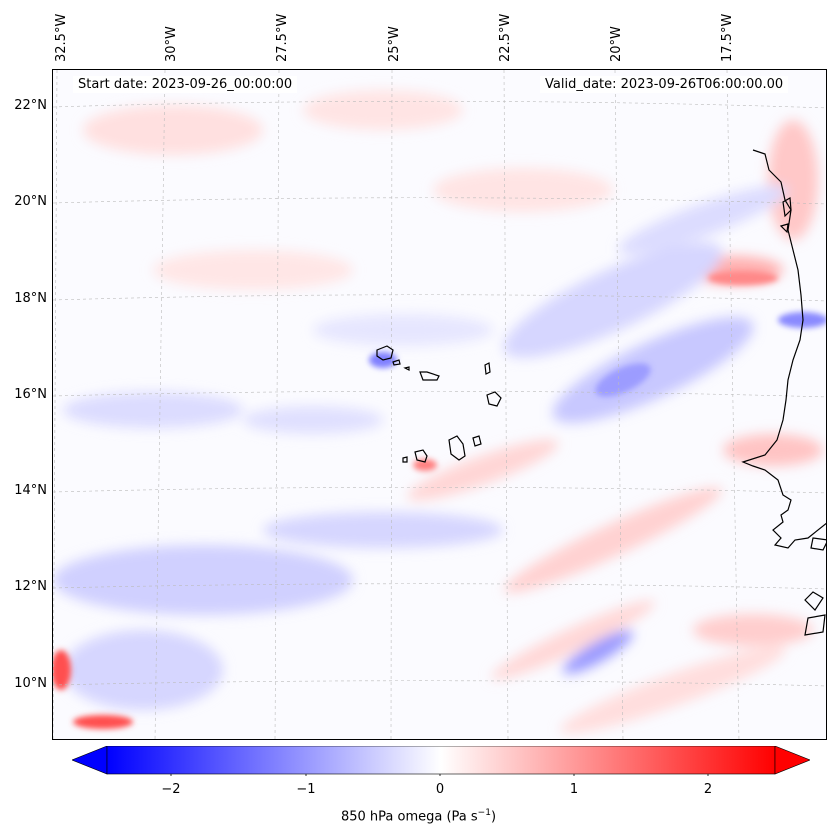 The width and height of the screenshot is (837, 839). I want to click on santiago-island, so click(457, 448).